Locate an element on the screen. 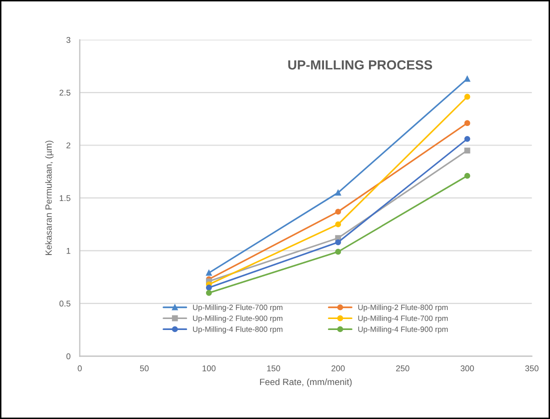  x-tick-label: 250 is located at coordinates (403, 368).